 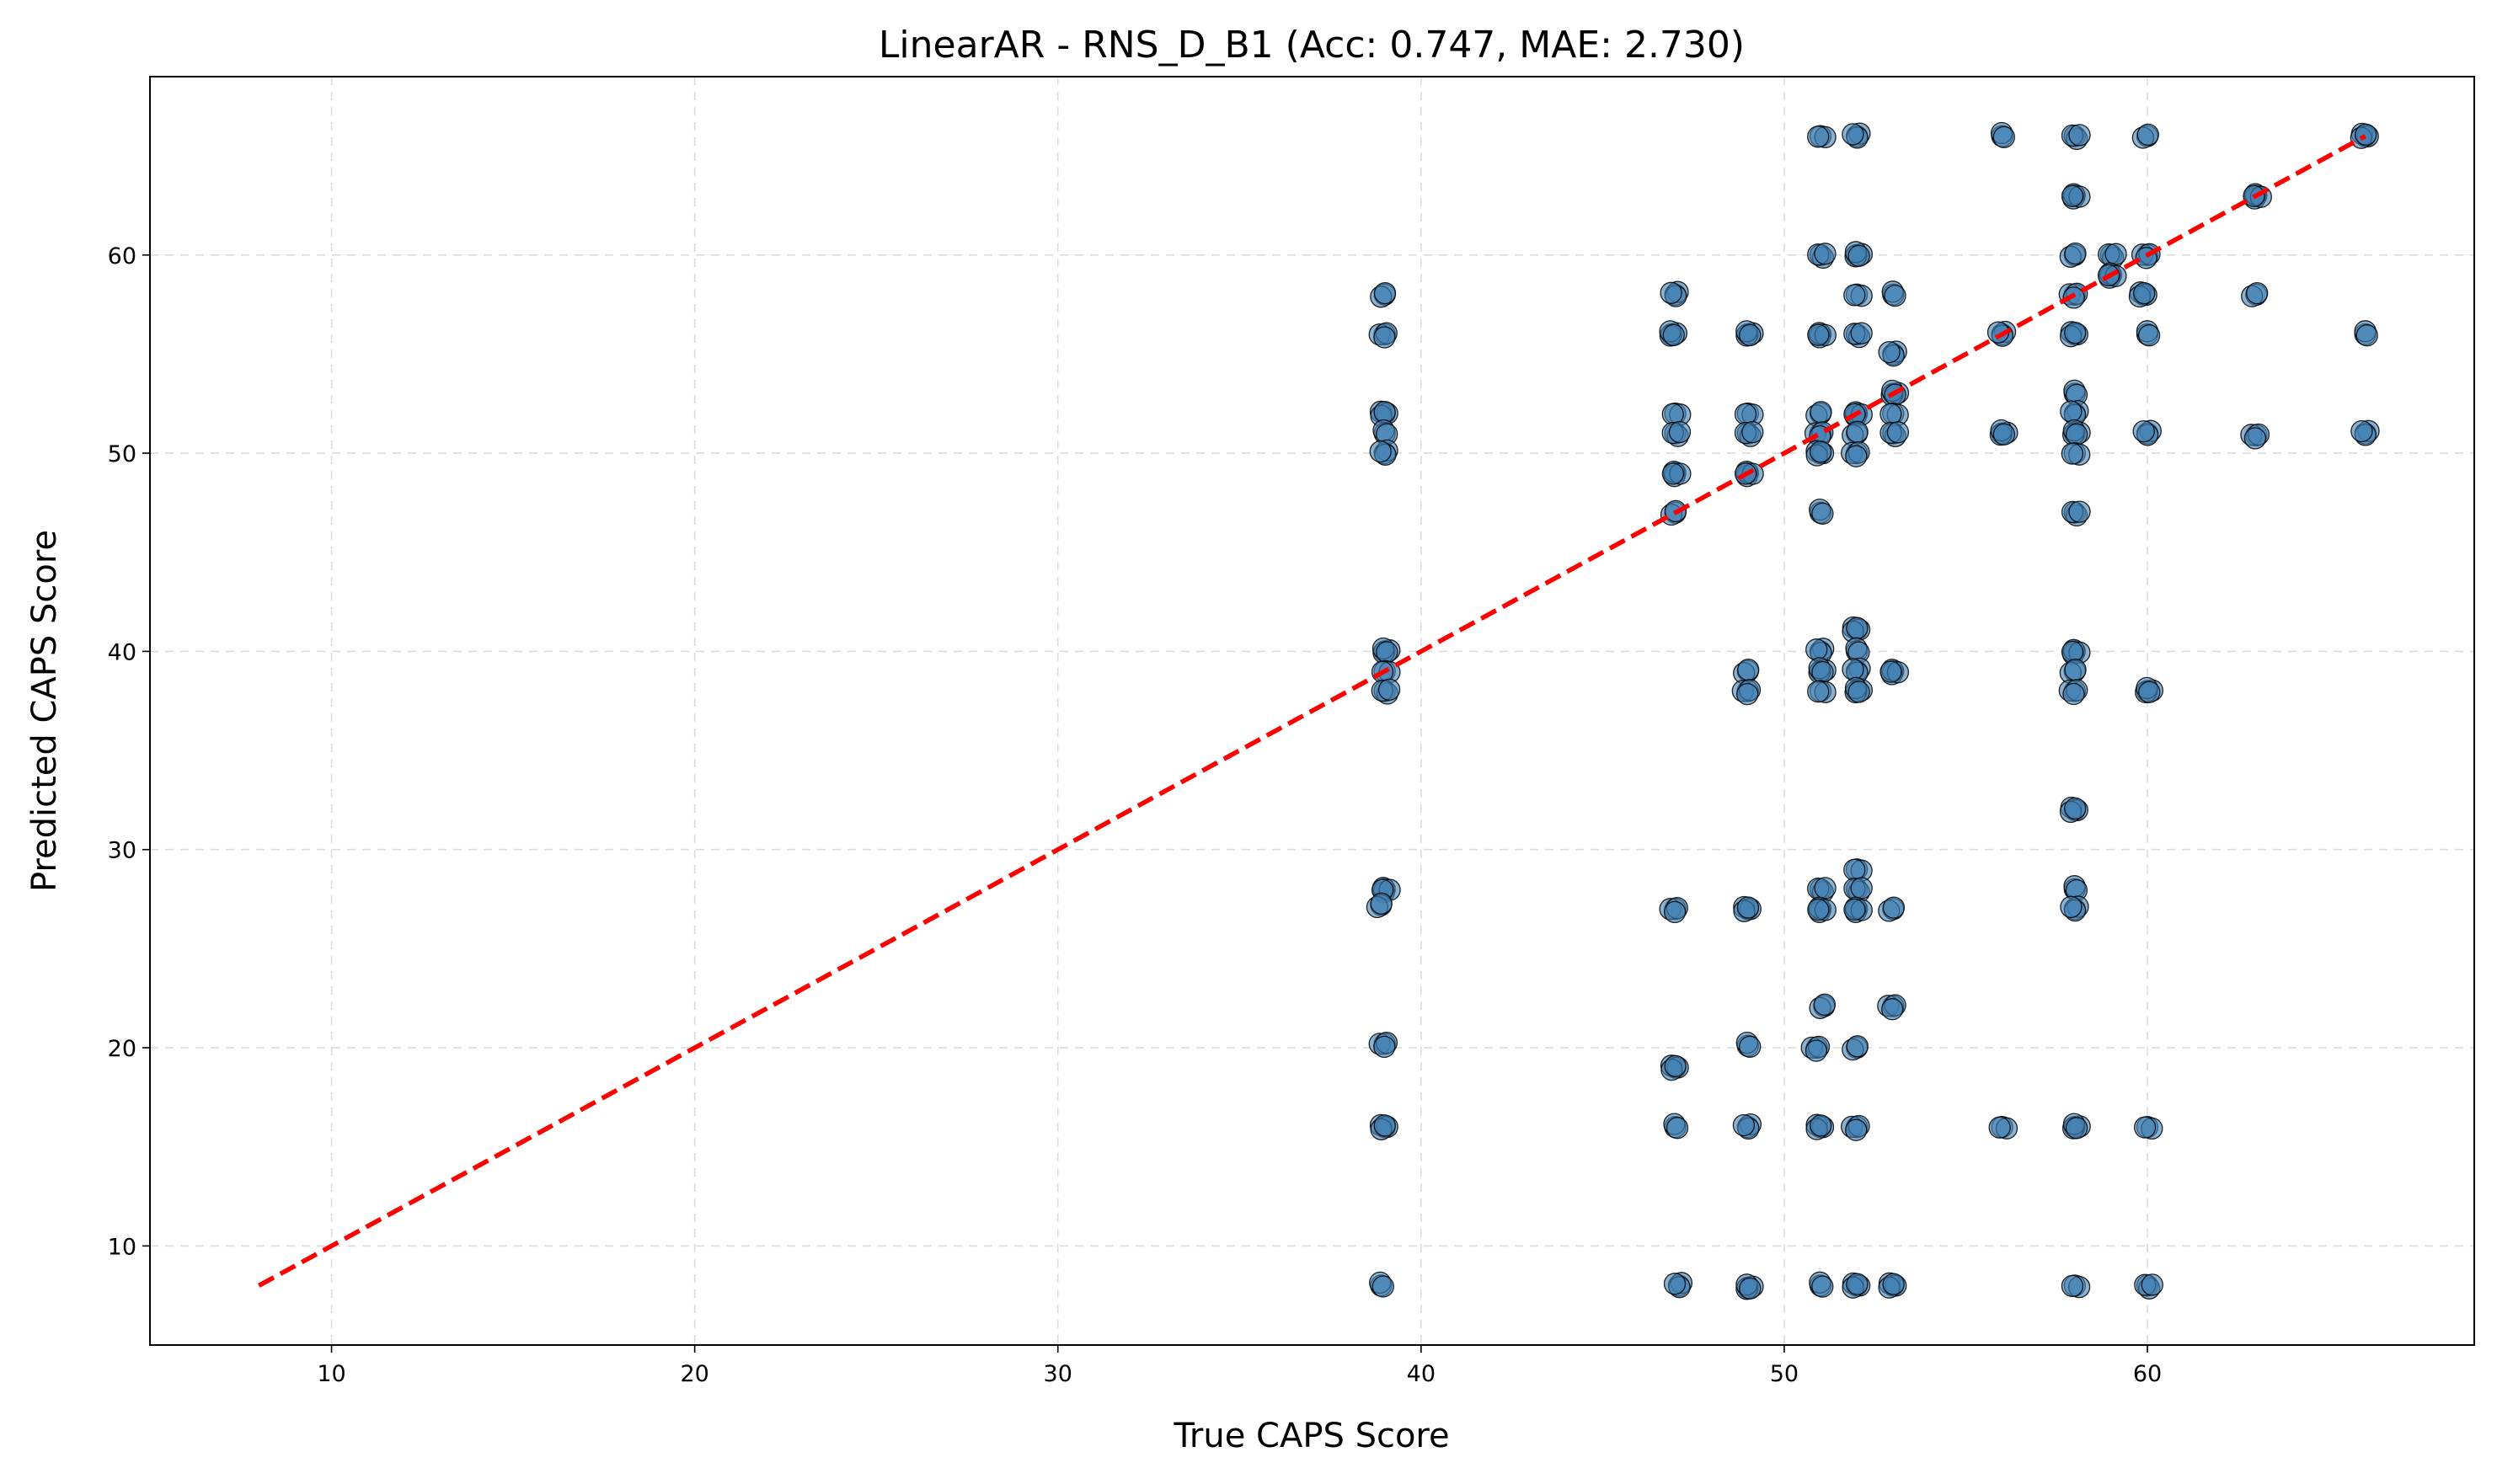 I want to click on x-axis-label: True CAPS Score, so click(x=1311, y=1436).